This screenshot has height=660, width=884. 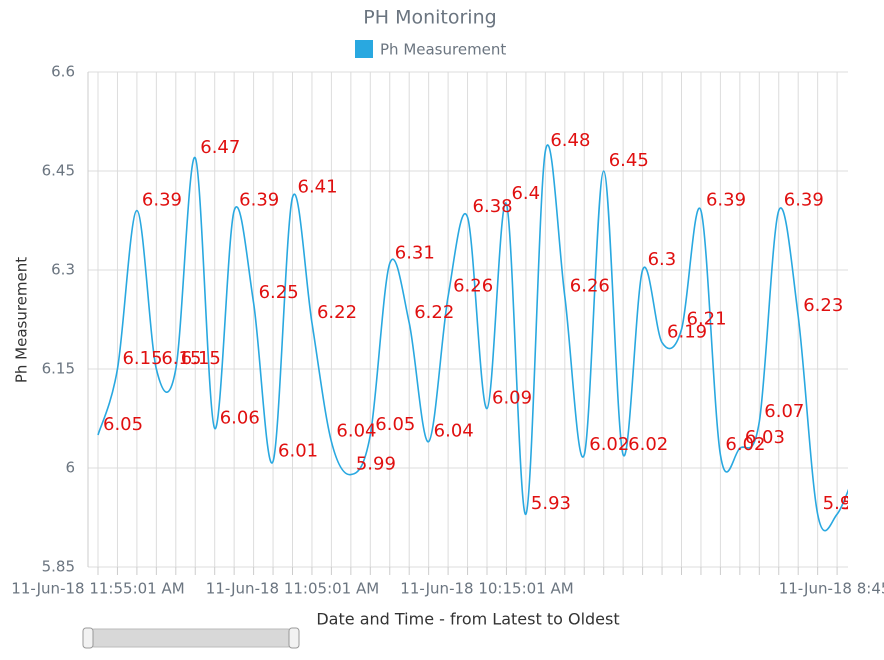 I want to click on data-label: 6.07, so click(x=784, y=411).